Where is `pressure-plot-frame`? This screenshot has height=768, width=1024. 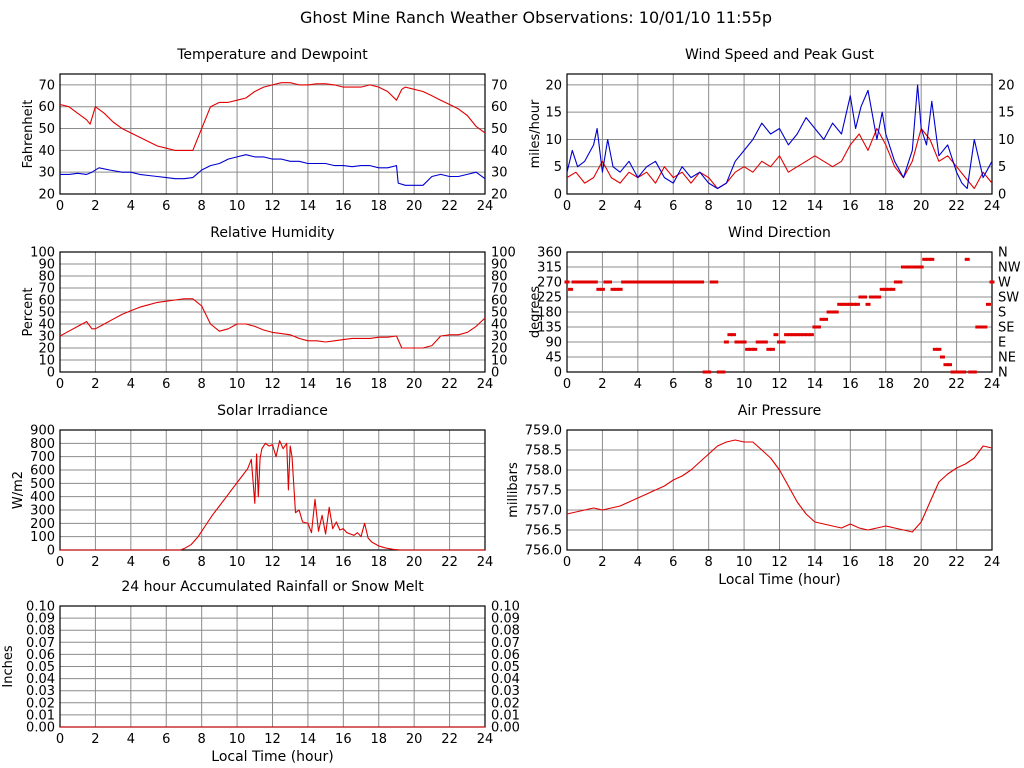
pressure-plot-frame is located at coordinates (779, 490).